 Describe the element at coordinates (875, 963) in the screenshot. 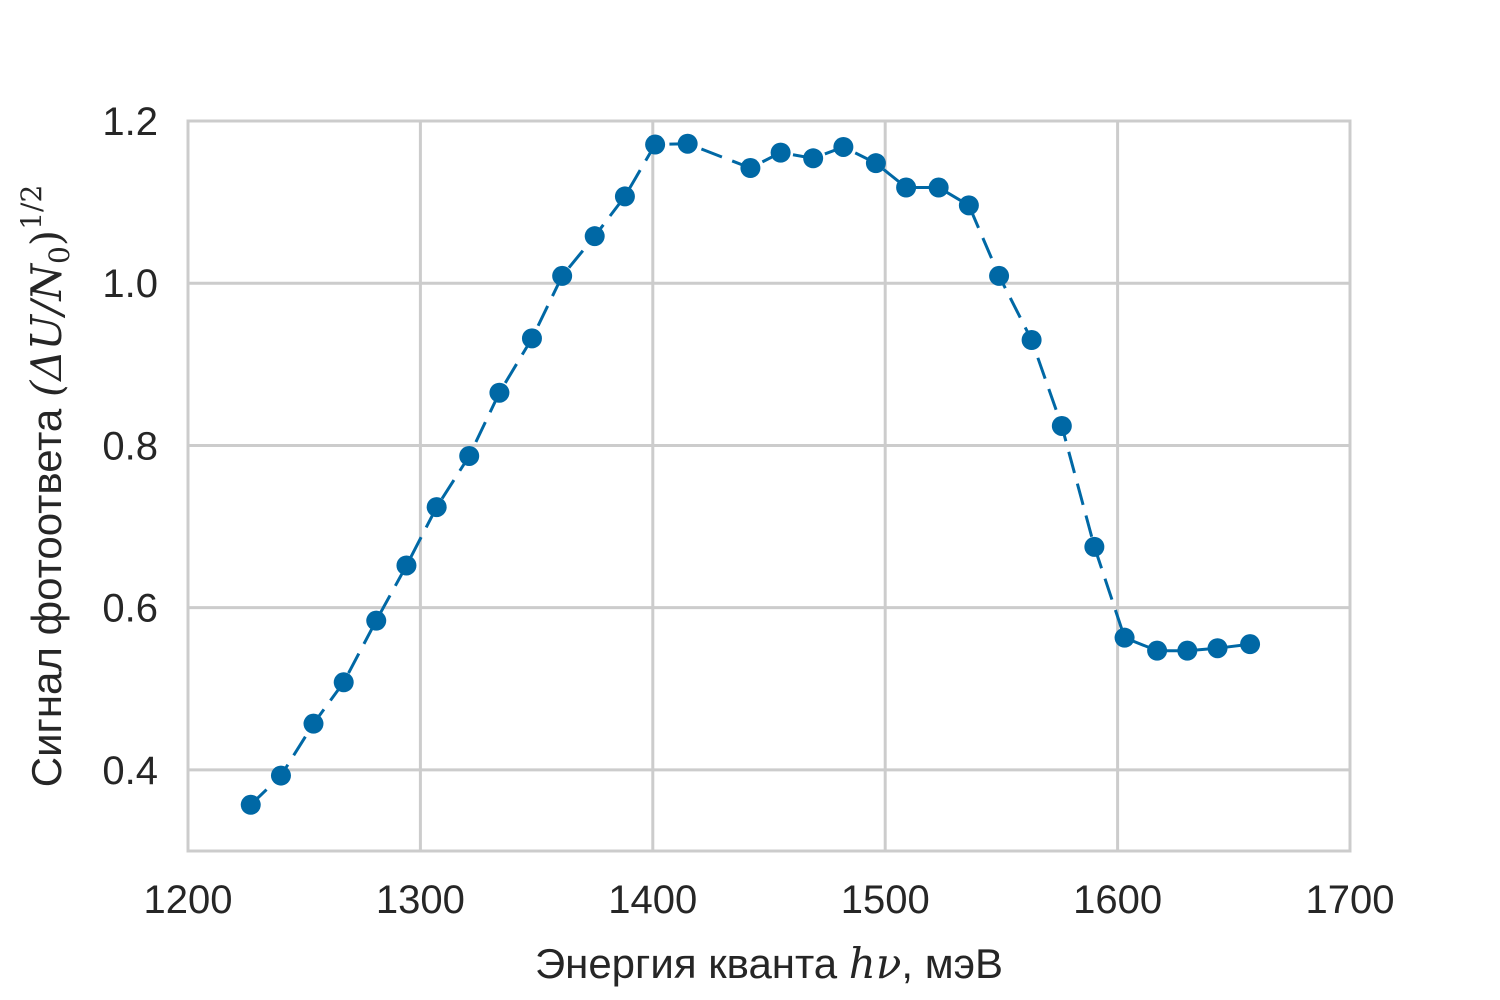

I see `x-axis-title-math: hν` at that location.